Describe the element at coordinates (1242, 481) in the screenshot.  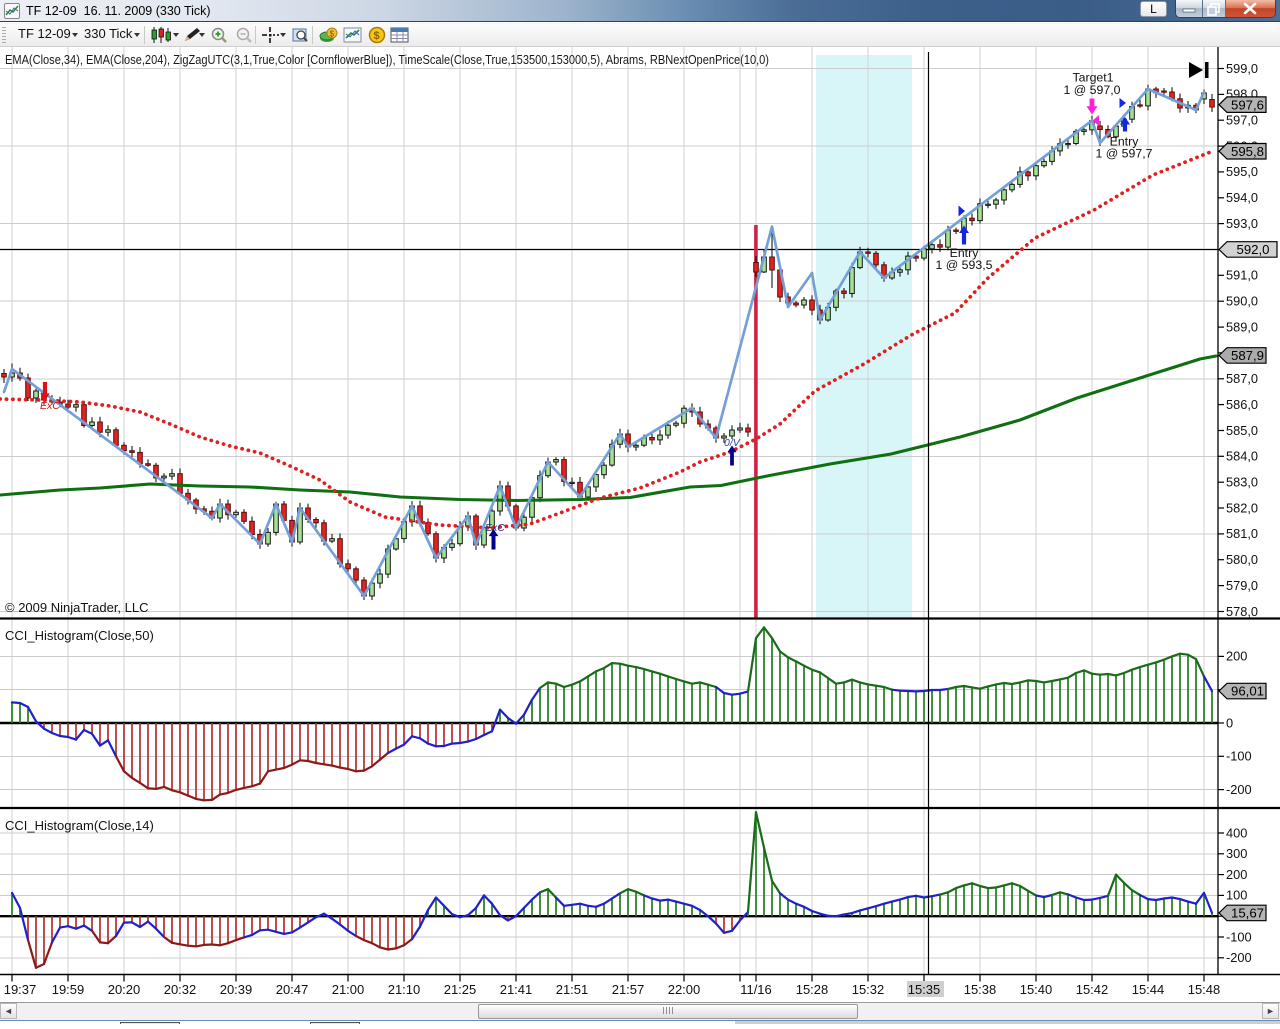
I see `svg-text: 583,0` at that location.